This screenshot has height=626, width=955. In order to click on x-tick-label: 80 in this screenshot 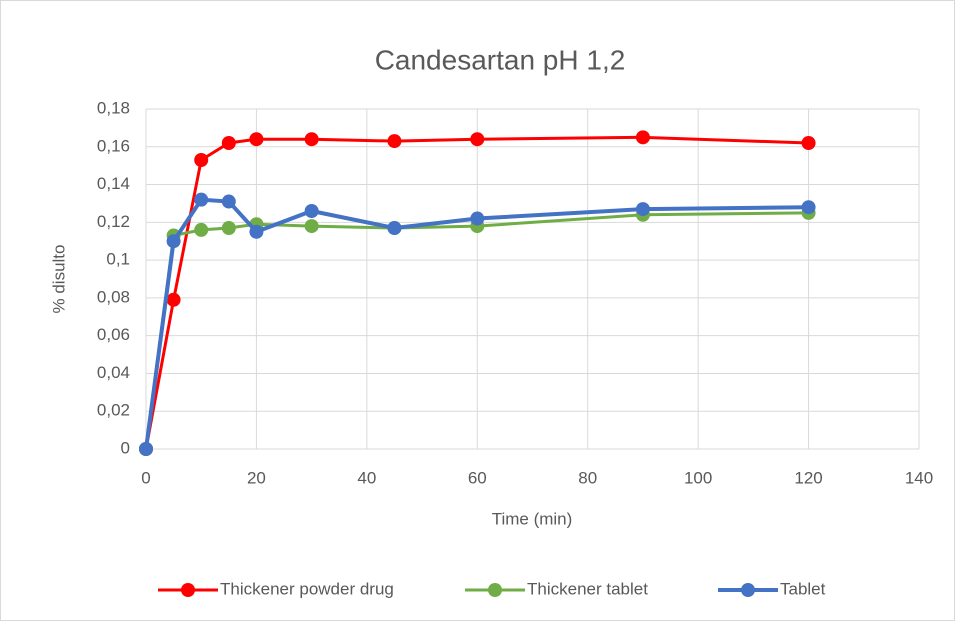, I will do `click(587, 477)`.